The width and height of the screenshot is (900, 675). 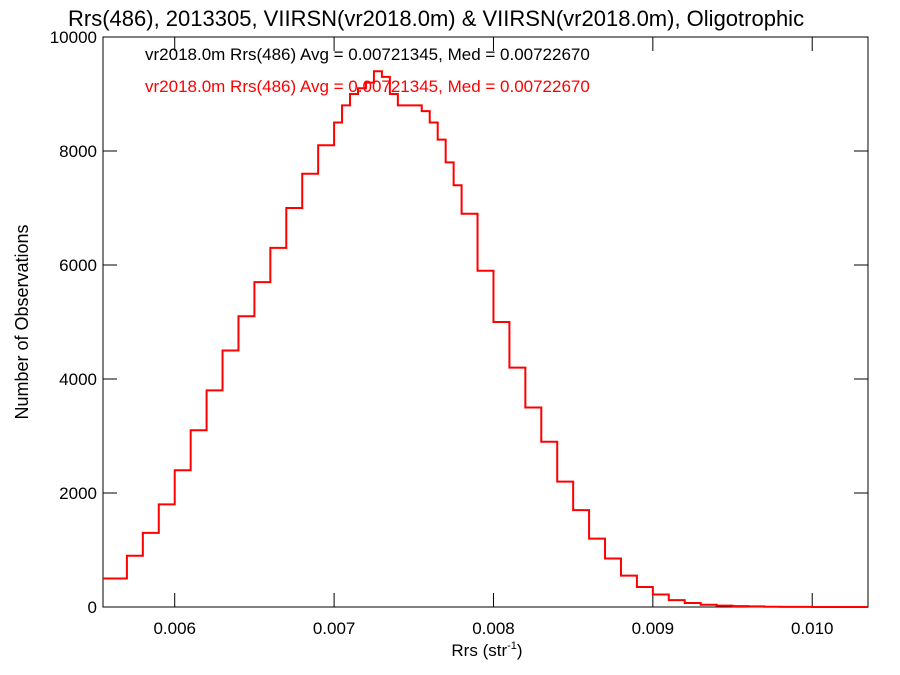 What do you see at coordinates (653, 628) in the screenshot?
I see `x-tick-label: 0.009` at bounding box center [653, 628].